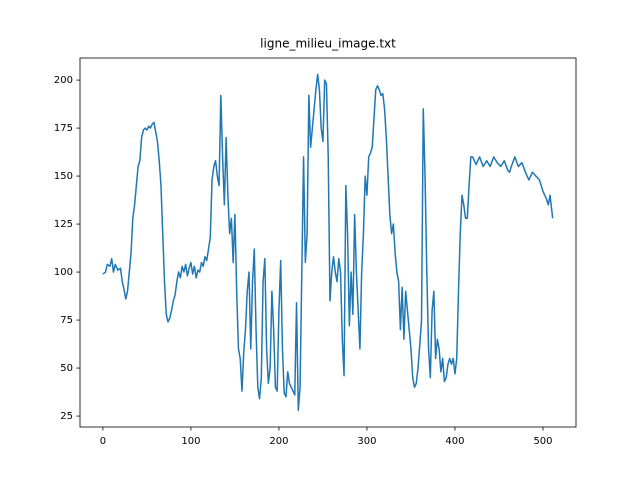 The image size is (640, 480). What do you see at coordinates (190, 441) in the screenshot?
I see `x-tick-label: 100` at bounding box center [190, 441].